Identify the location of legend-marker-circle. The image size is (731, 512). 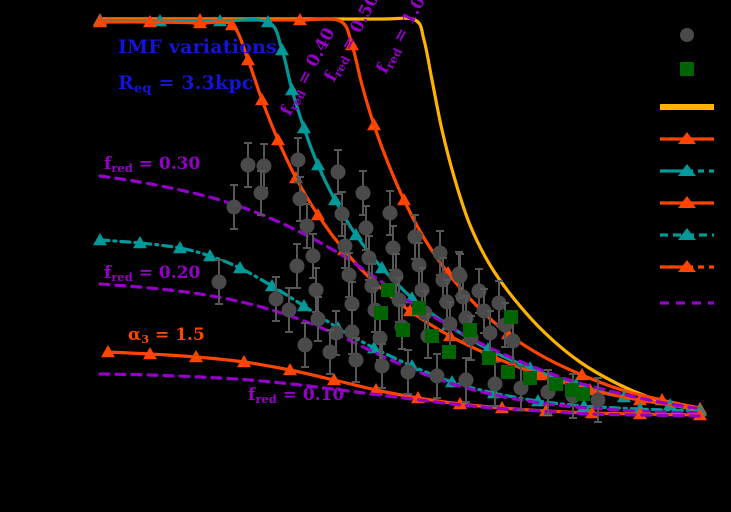
(687, 35).